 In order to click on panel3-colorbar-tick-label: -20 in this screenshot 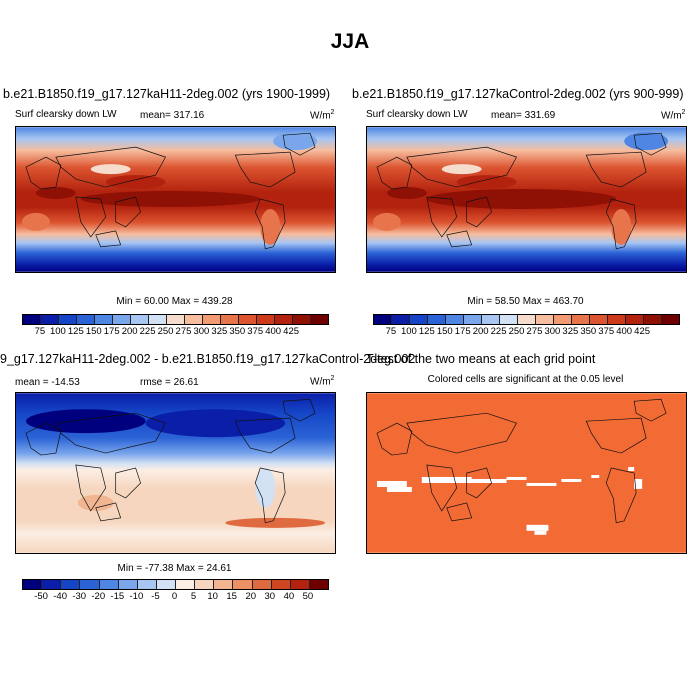, I will do `click(98, 596)`.